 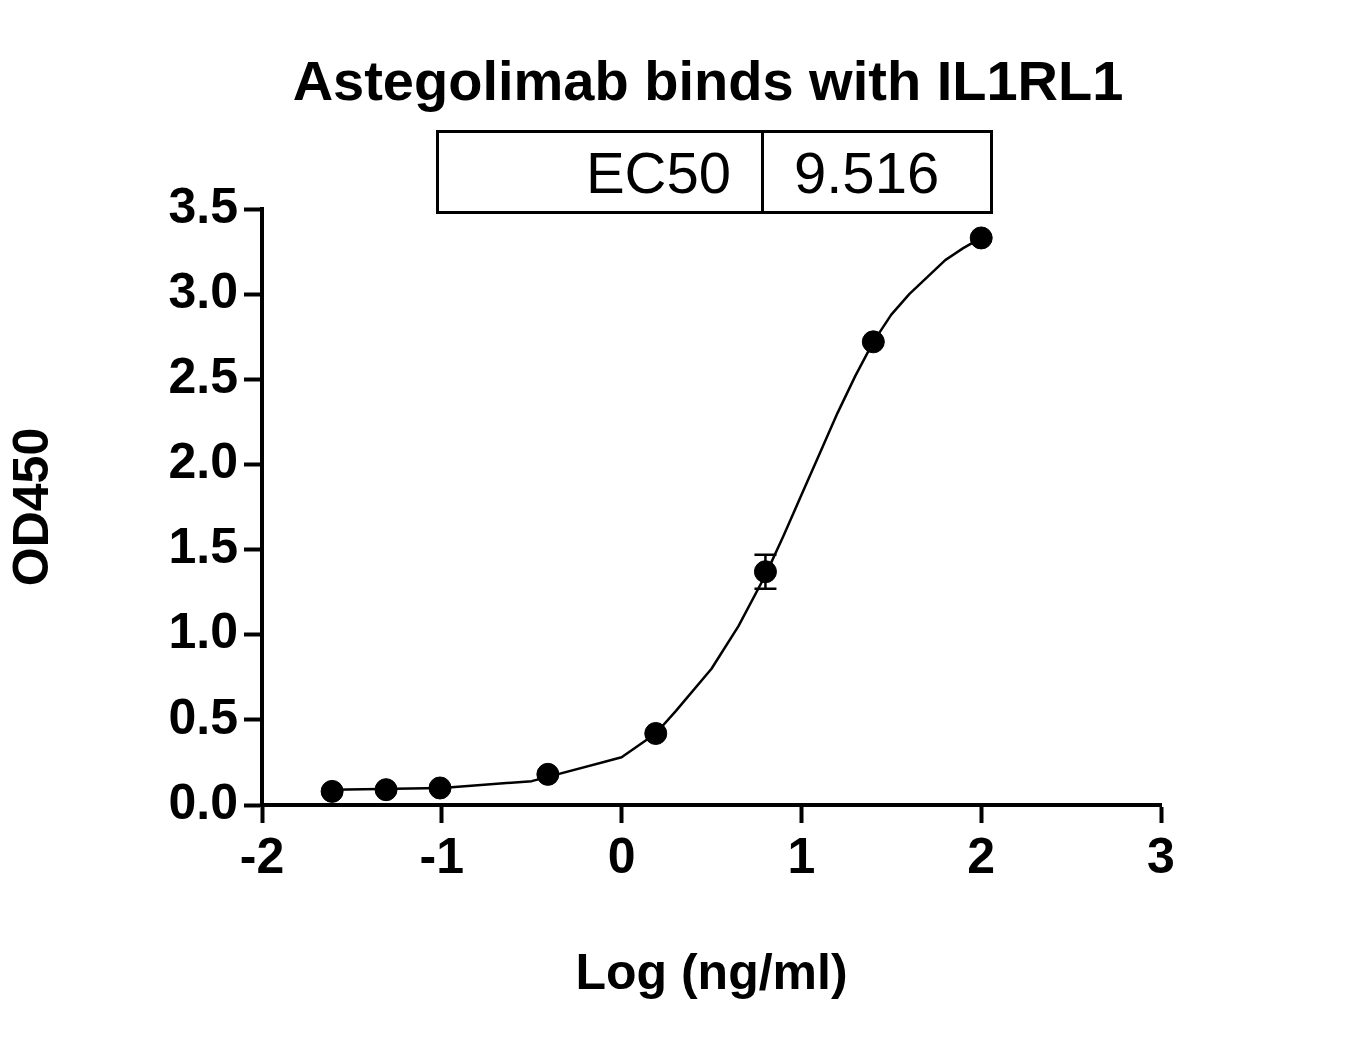 I want to click on x-tick-label: 1, so click(x=801, y=855).